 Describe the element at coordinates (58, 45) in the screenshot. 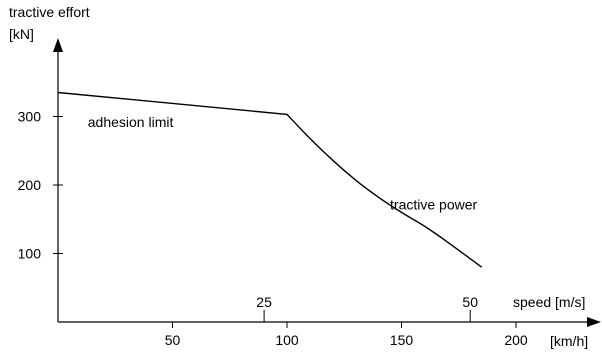

I see `y-axis-arrow` at that location.